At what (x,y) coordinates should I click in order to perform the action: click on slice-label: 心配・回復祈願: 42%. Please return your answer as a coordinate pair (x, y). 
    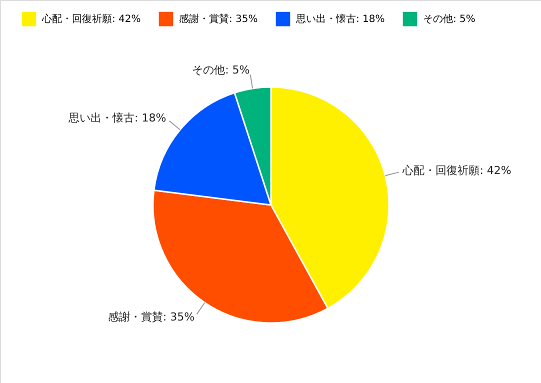
    Looking at the image, I should click on (457, 171).